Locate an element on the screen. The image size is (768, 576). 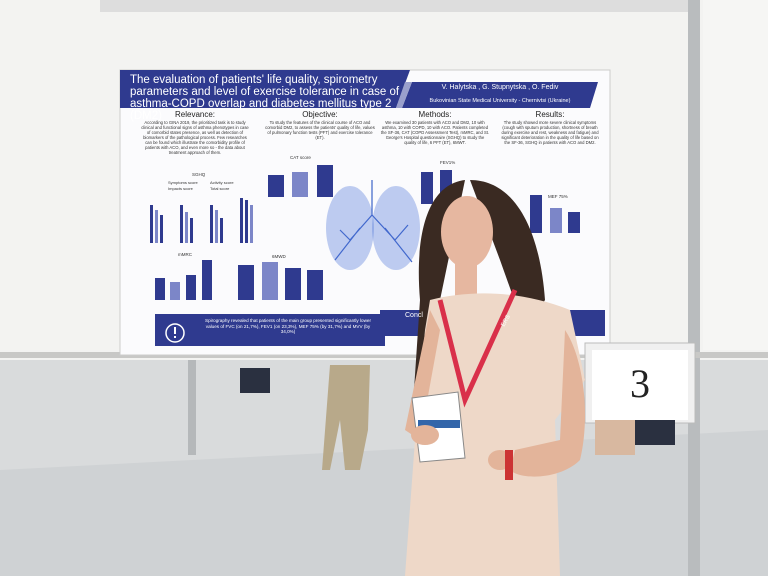
section-heading: Objective: is located at coordinates (320, 114).